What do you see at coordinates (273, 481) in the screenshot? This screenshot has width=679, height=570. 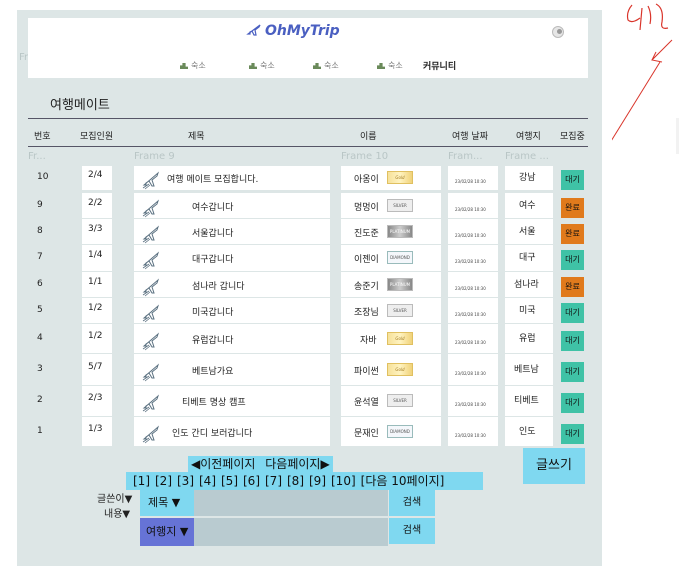 I see `page-link-7: [7]` at bounding box center [273, 481].